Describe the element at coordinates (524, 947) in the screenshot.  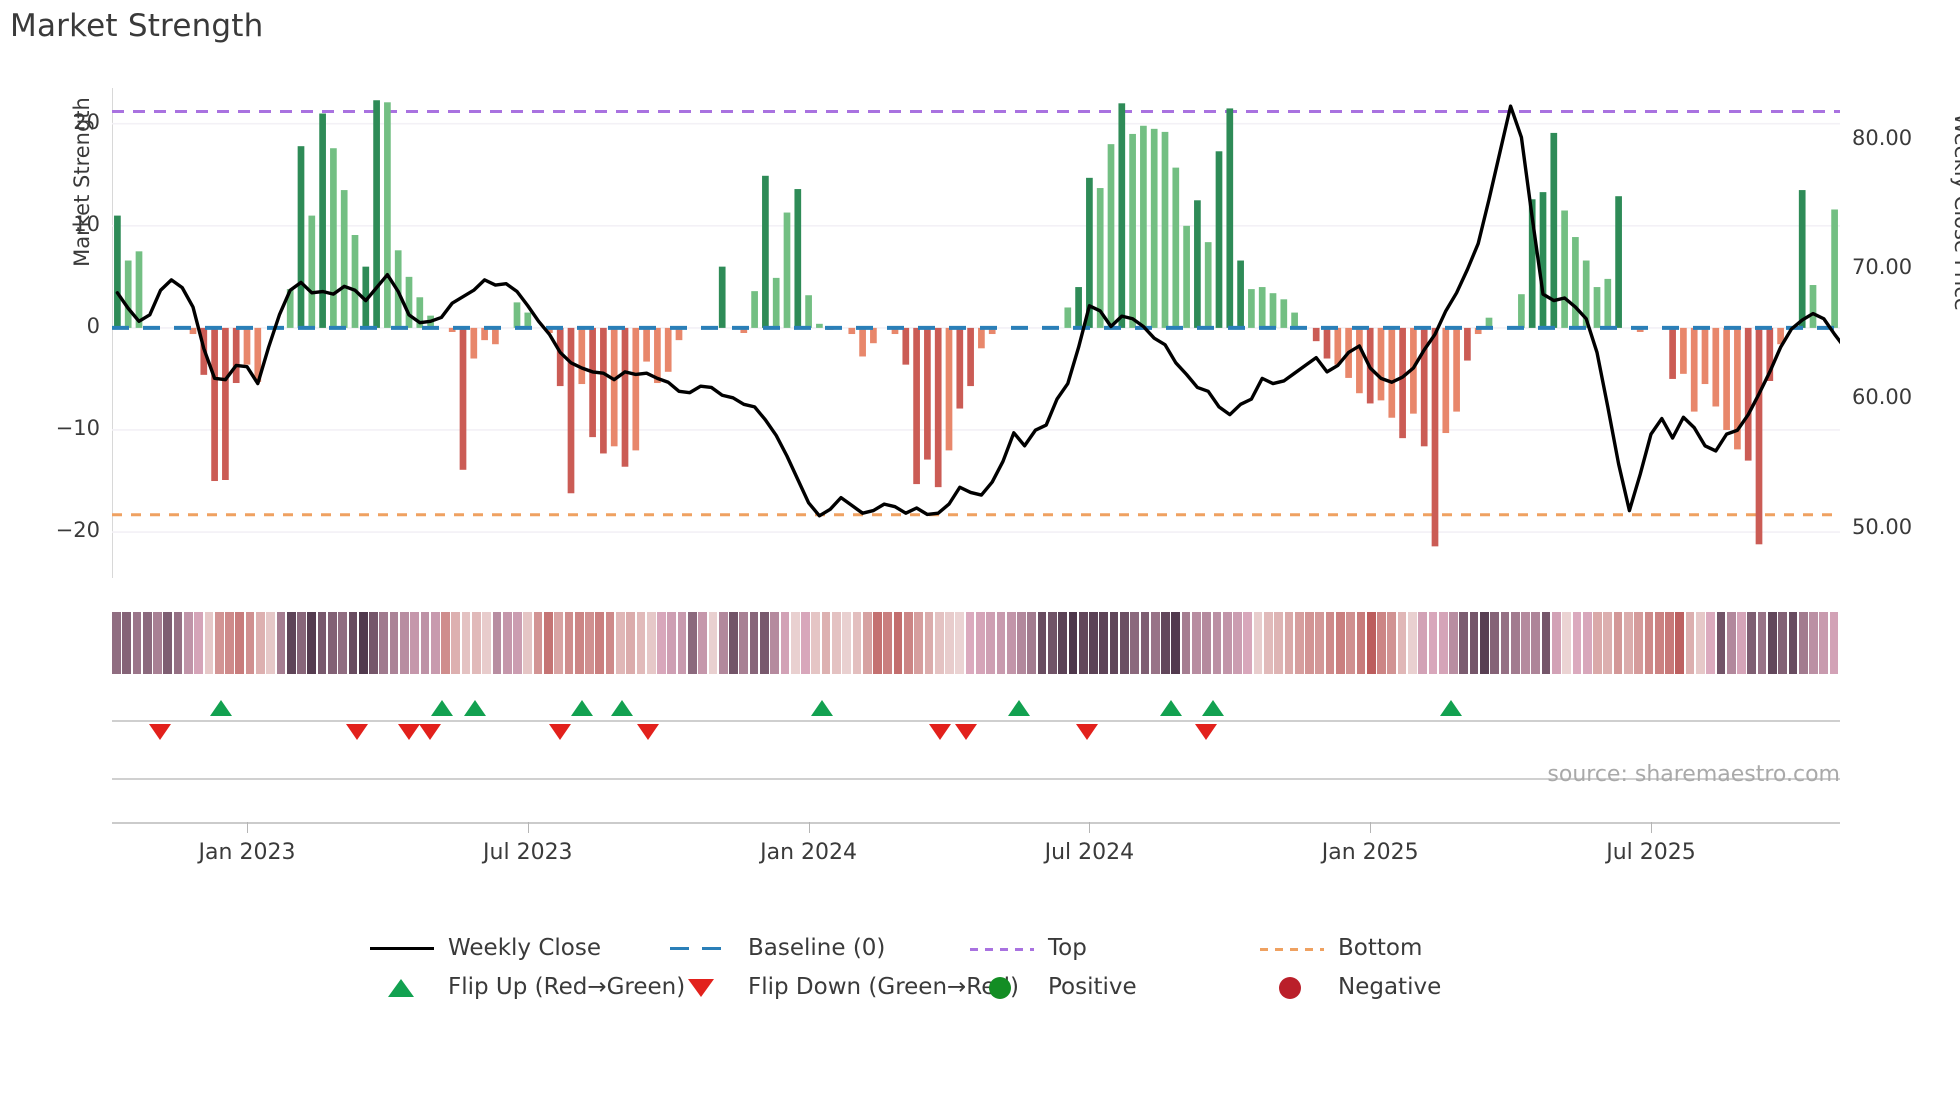
I see `legend-item-label: Weekly Close` at that location.